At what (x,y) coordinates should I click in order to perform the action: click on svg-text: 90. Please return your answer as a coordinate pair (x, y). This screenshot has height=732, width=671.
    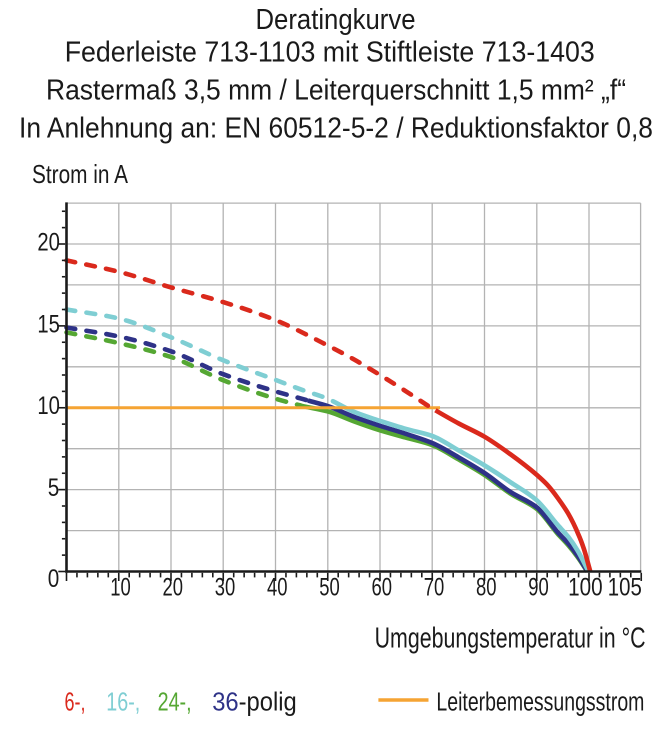
    Looking at the image, I should click on (538, 588).